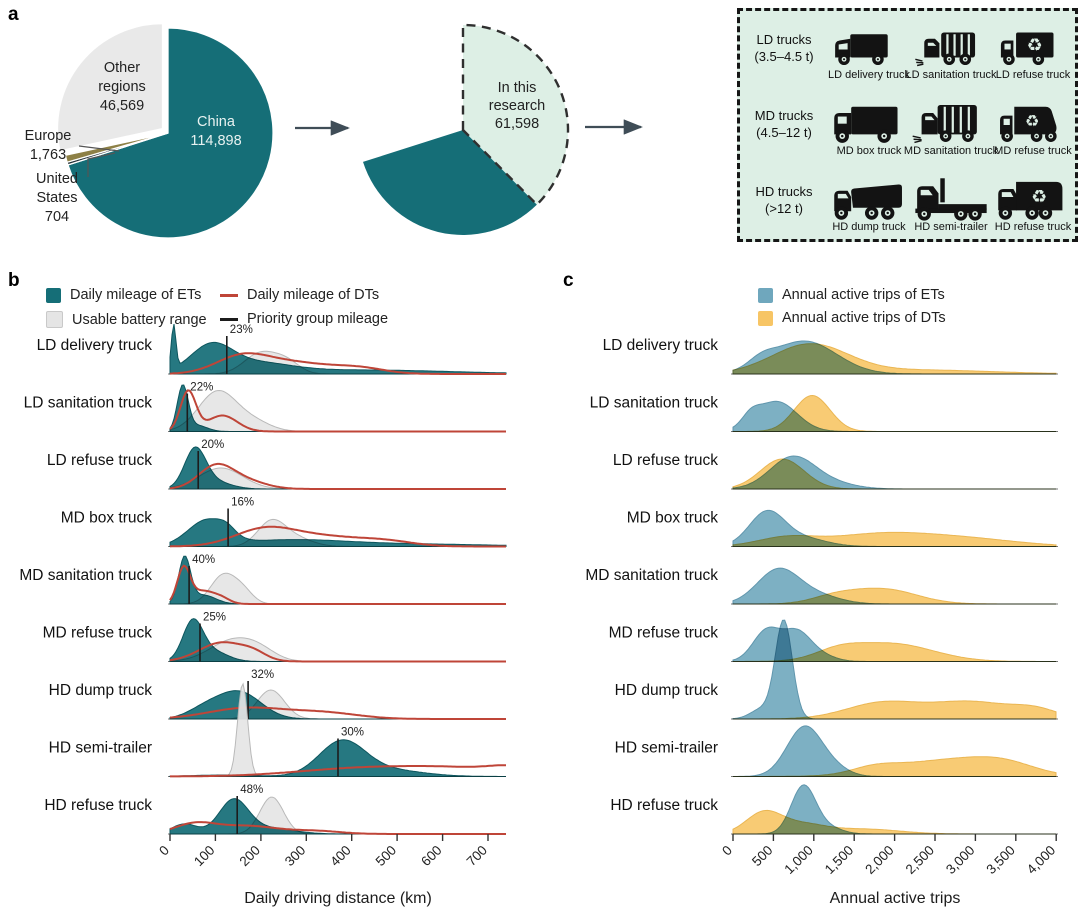 The width and height of the screenshot is (1080, 913). Describe the element at coordinates (57, 217) in the screenshot. I see `svg-text: 704` at that location.